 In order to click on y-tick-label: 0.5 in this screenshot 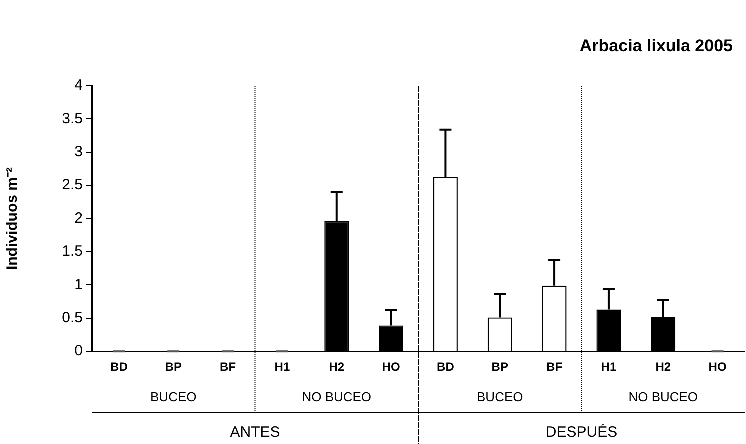, I will do `click(72, 318)`.